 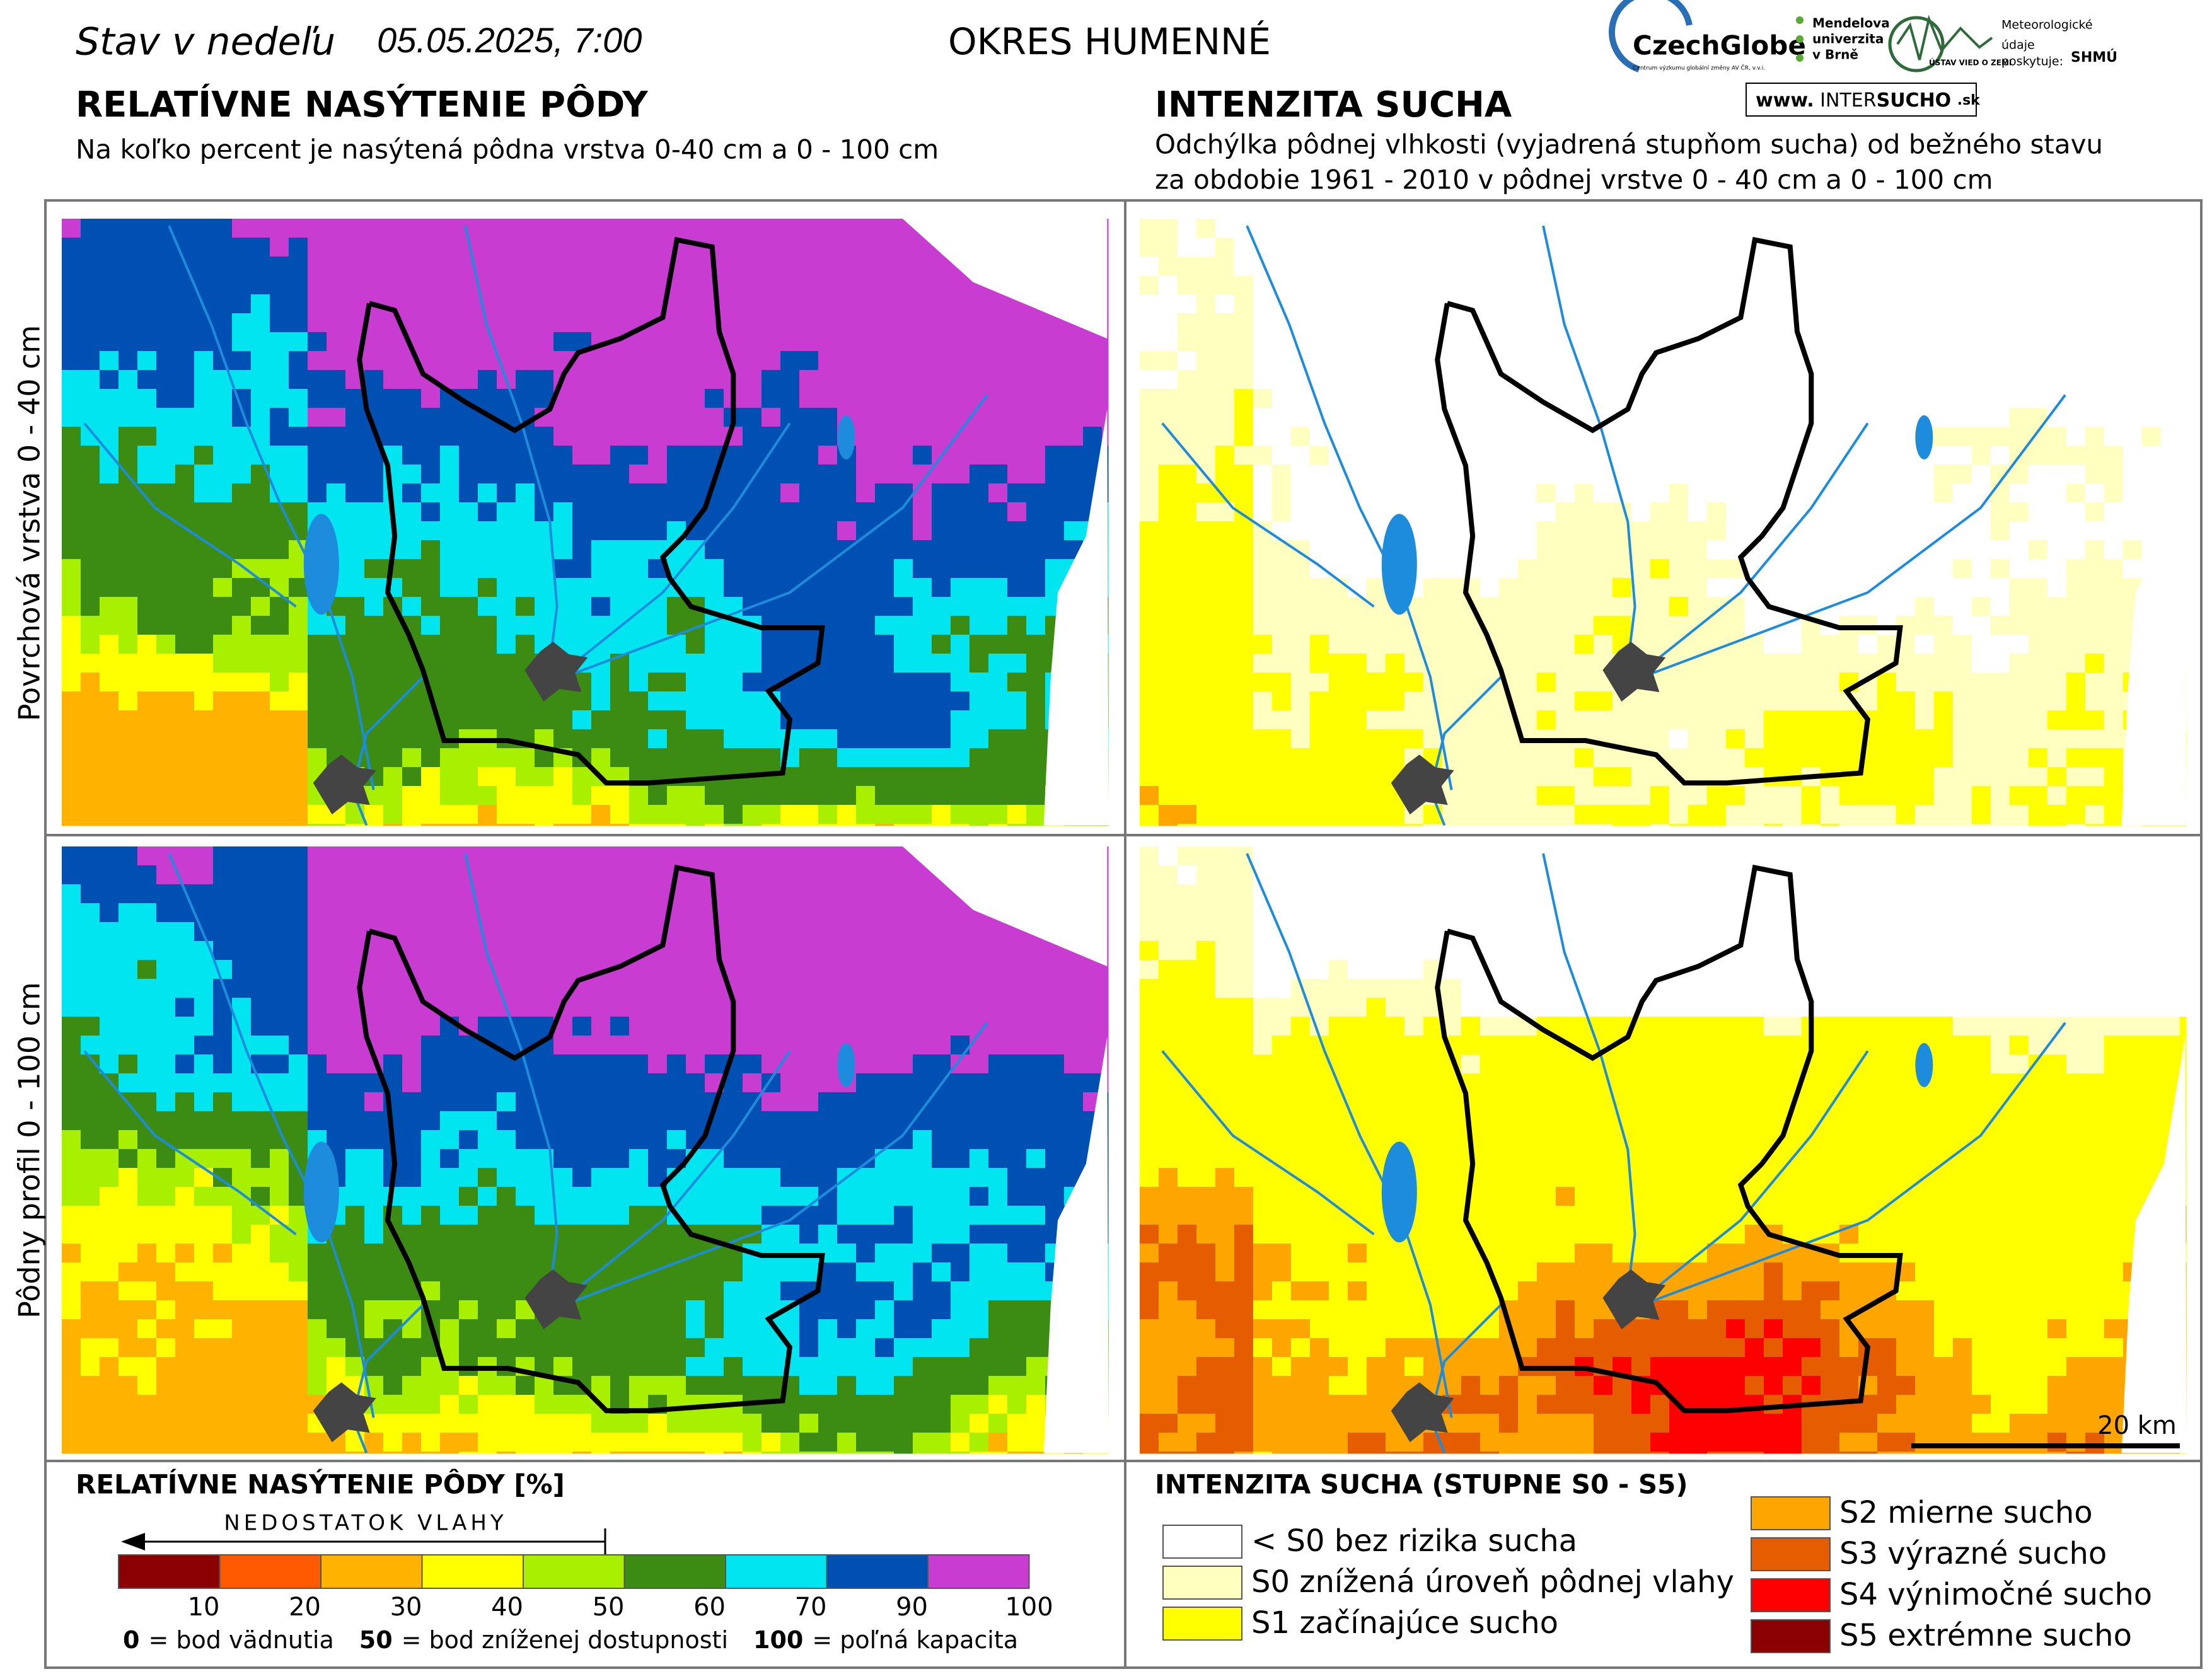 I want to click on map-mask, so click(x=2083, y=279).